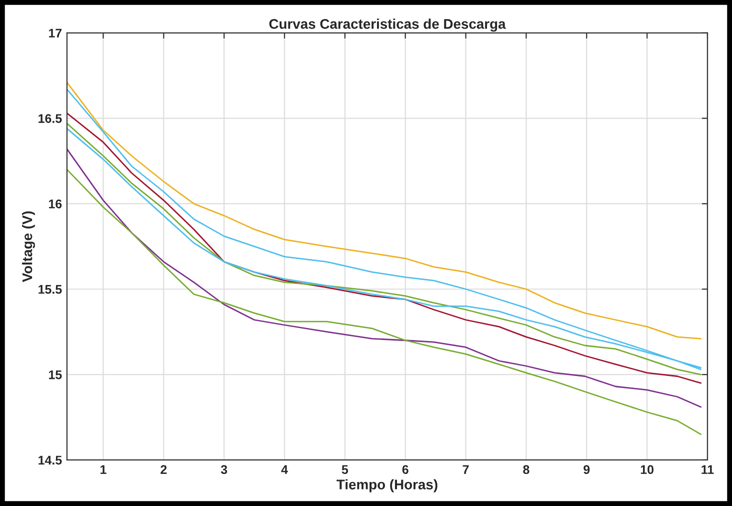  I want to click on y-tick-label: 14.5, so click(50, 460).